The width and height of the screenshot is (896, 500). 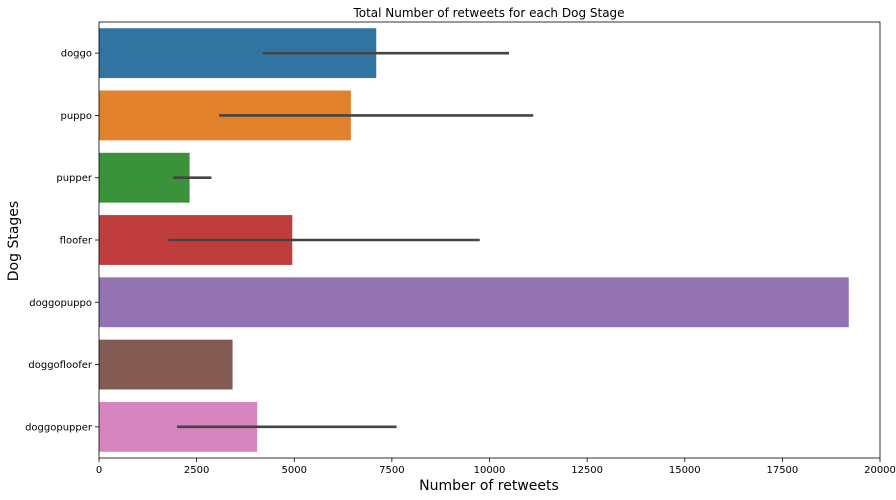 I want to click on y-tick-label: pupper, so click(x=74, y=178).